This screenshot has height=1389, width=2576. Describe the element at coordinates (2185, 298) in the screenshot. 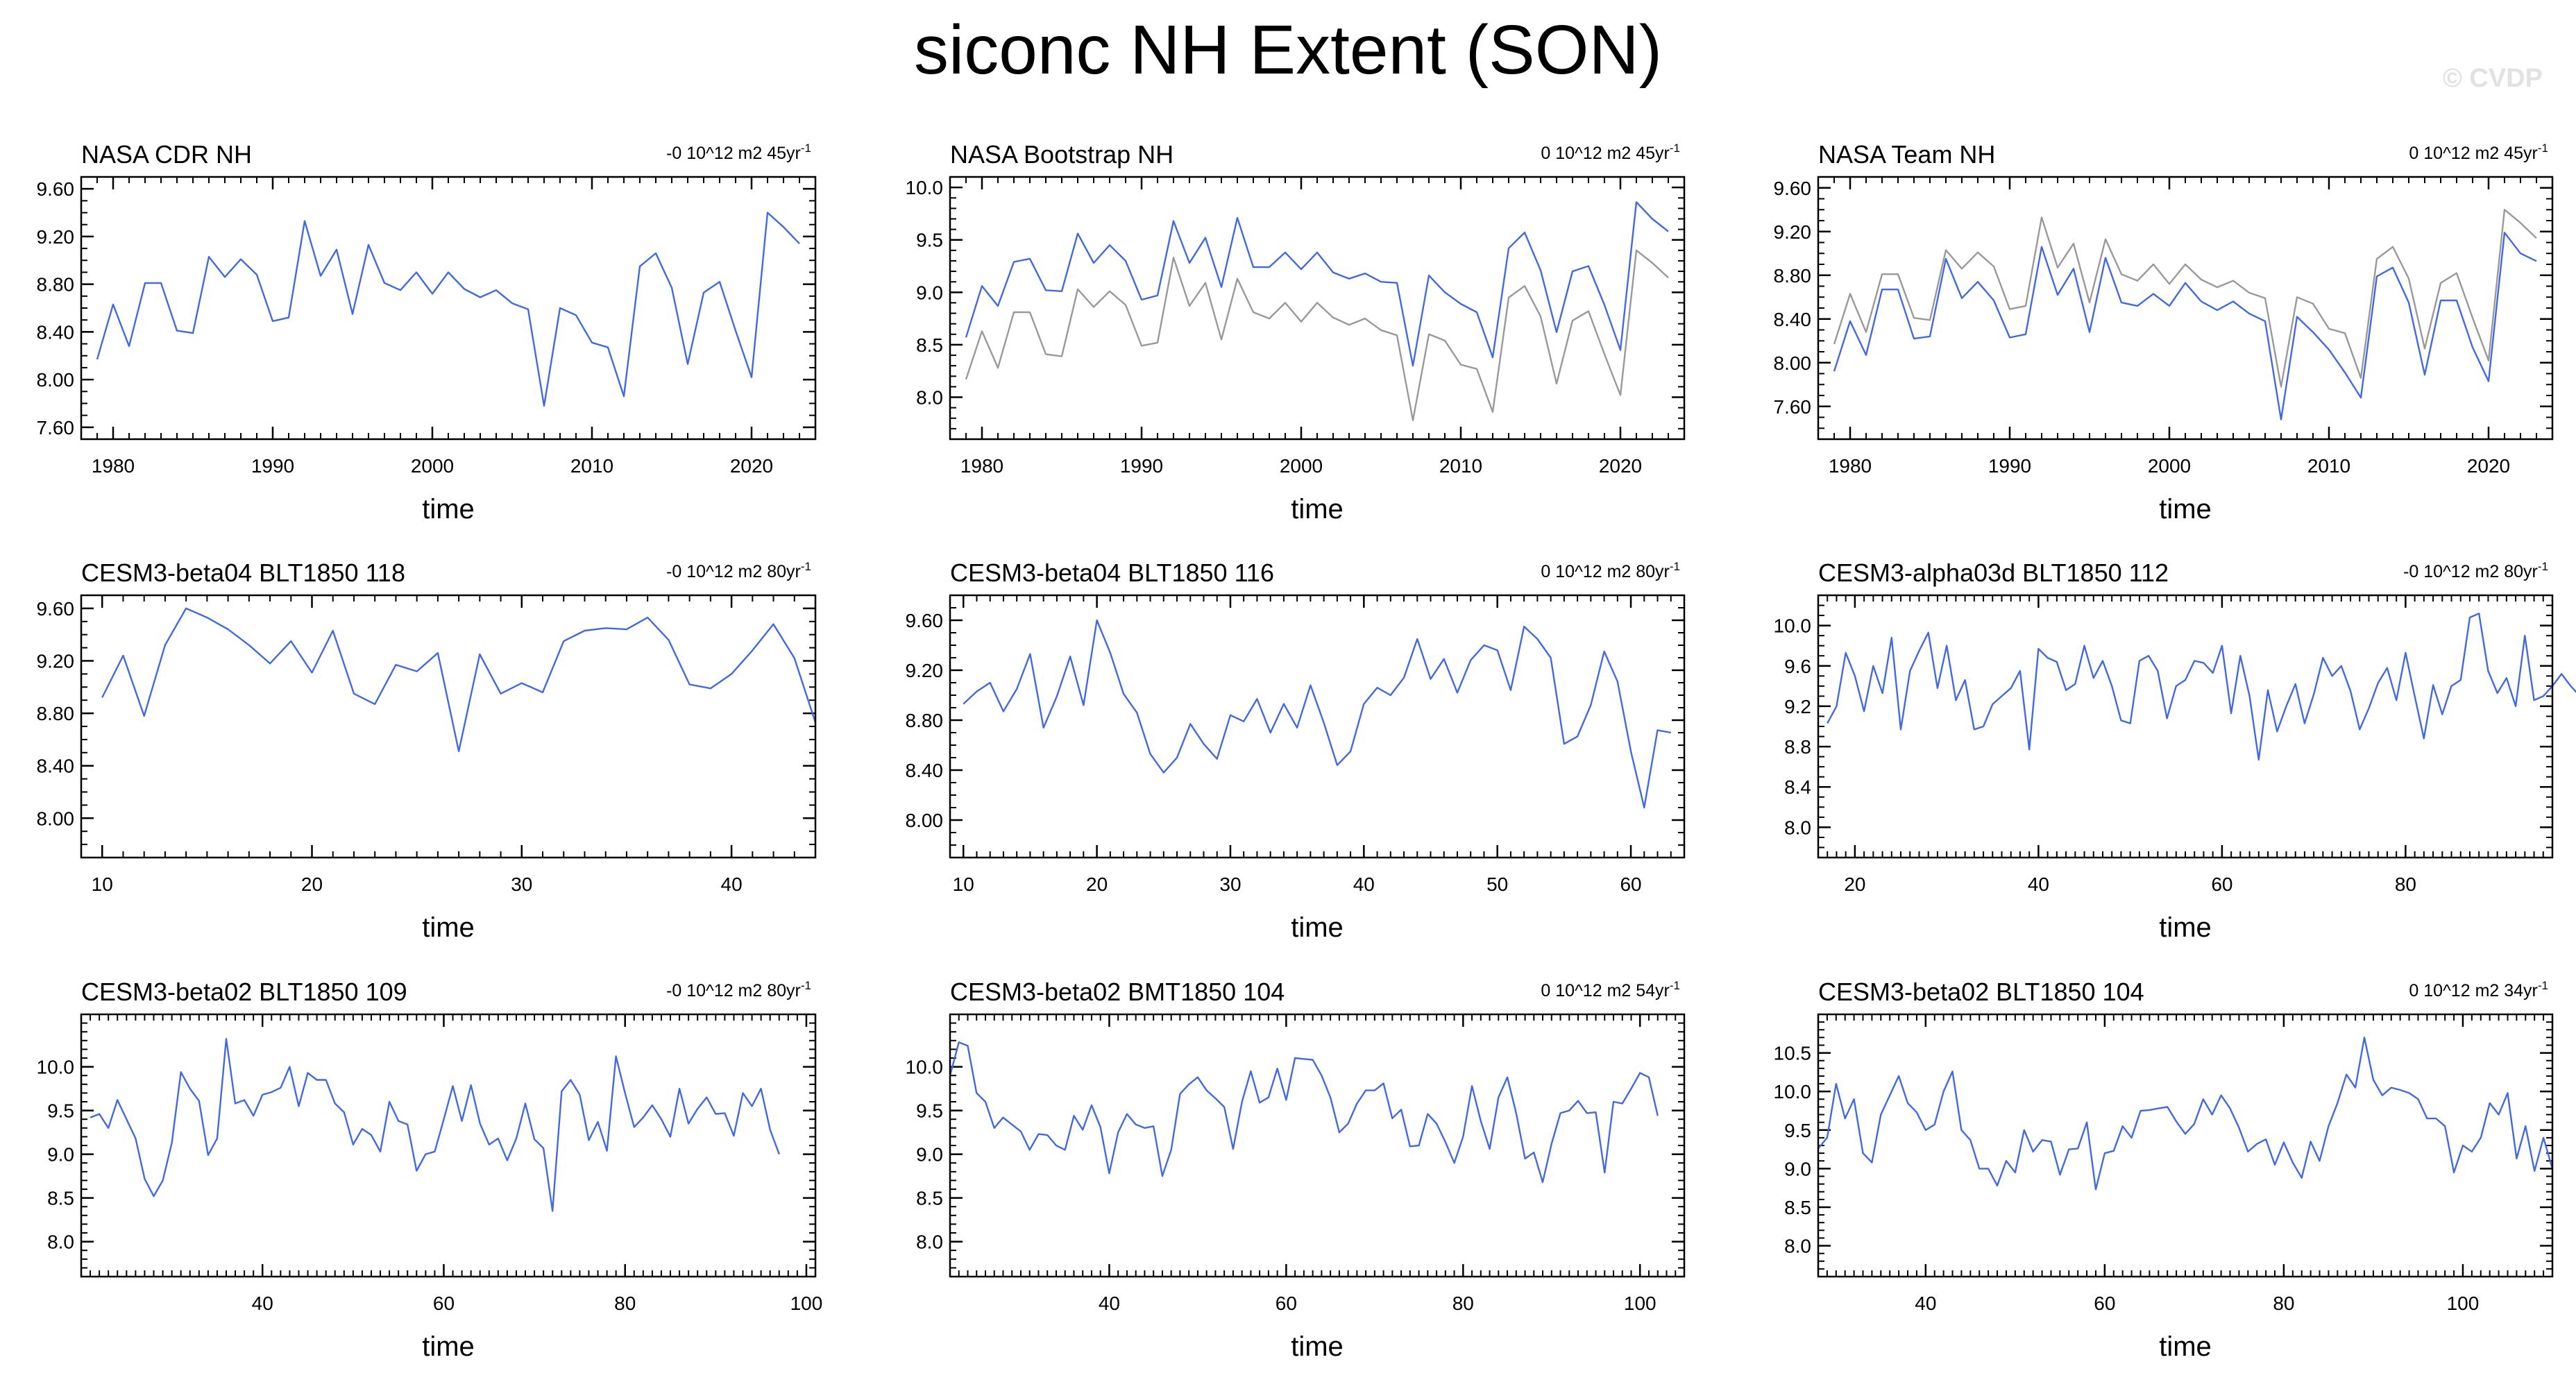

I see `series-line-reference` at that location.